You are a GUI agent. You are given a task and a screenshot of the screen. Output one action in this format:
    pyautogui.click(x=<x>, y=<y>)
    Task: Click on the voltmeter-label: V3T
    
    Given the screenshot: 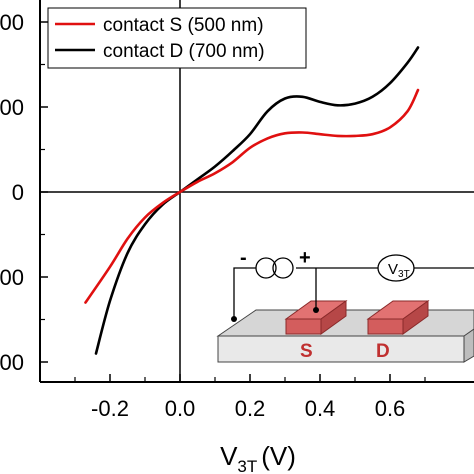 What is the action you would take?
    pyautogui.click(x=399, y=270)
    